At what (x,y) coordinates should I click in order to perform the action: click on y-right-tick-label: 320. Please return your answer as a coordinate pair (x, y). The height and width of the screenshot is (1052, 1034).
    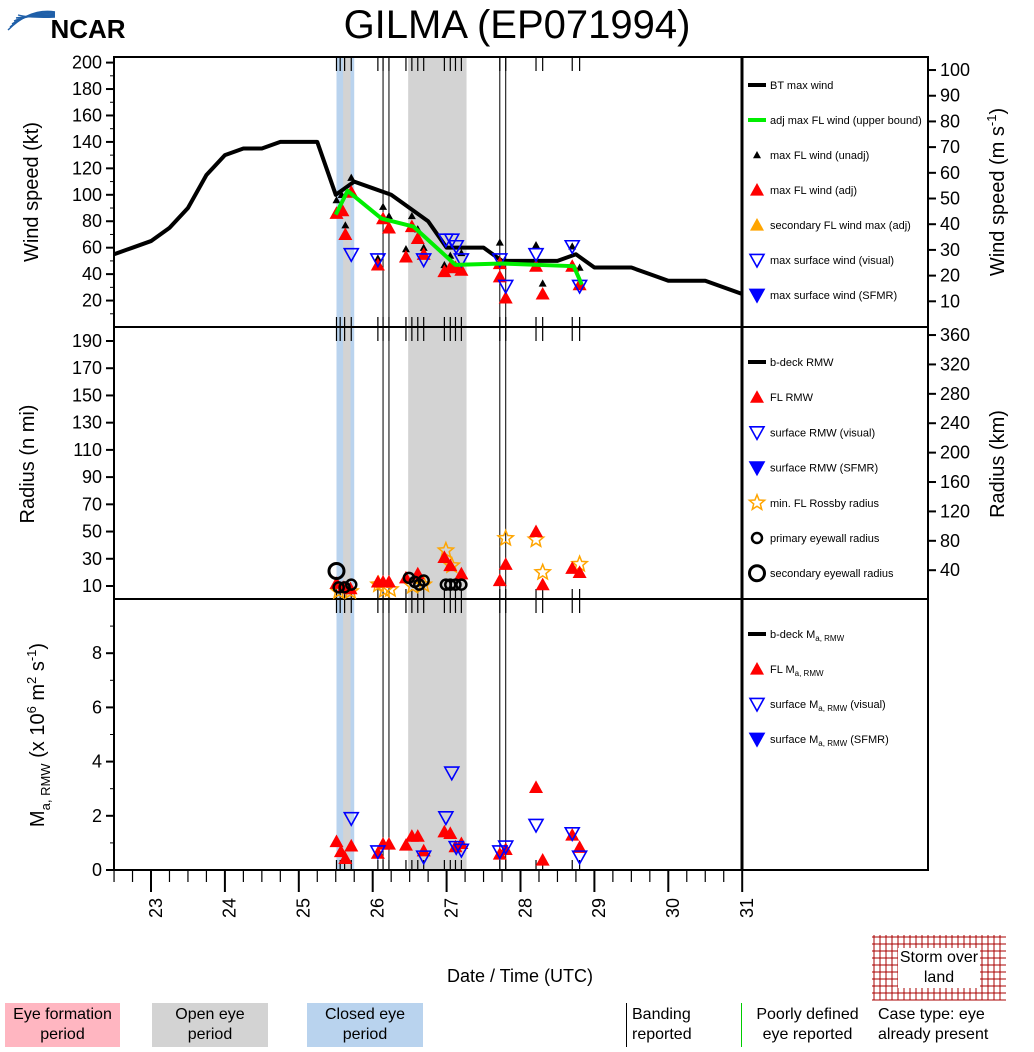
    Looking at the image, I should click on (955, 364).